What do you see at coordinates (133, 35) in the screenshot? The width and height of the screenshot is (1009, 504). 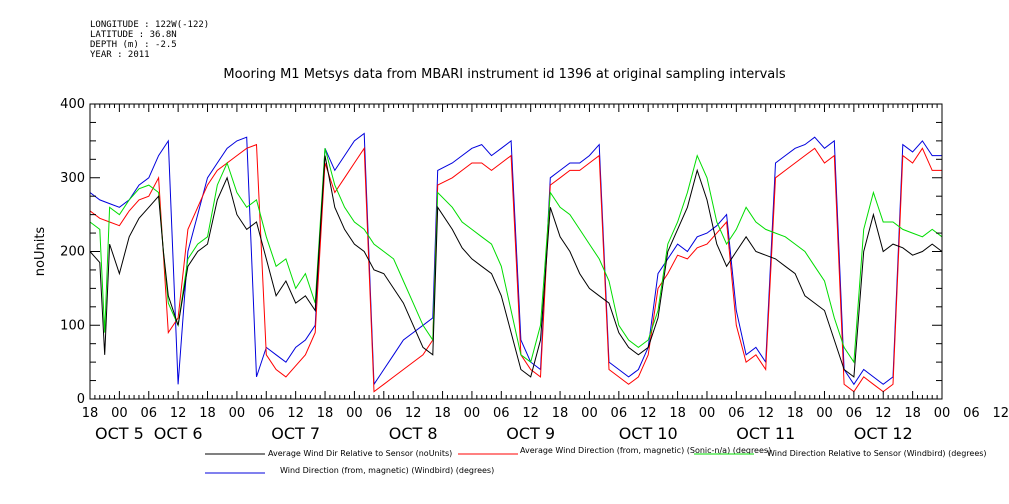 I see `latitude-text: LATITUDE : 36.8N` at bounding box center [133, 35].